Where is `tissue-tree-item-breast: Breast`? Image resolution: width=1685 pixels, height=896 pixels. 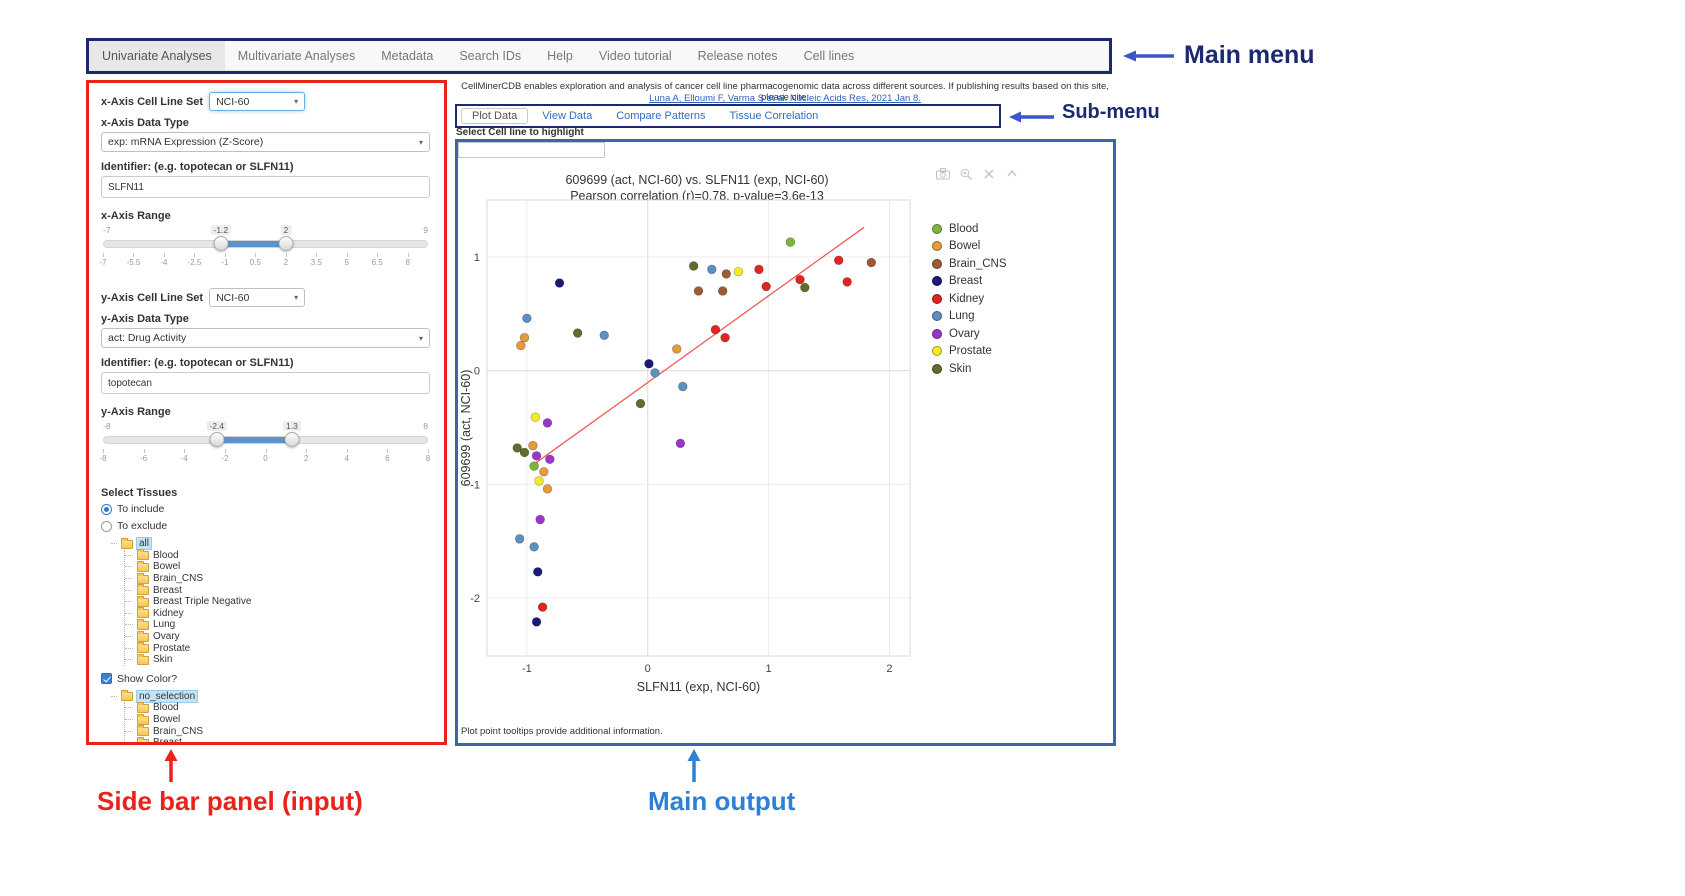 tissue-tree-item-breast: Breast is located at coordinates (277, 590).